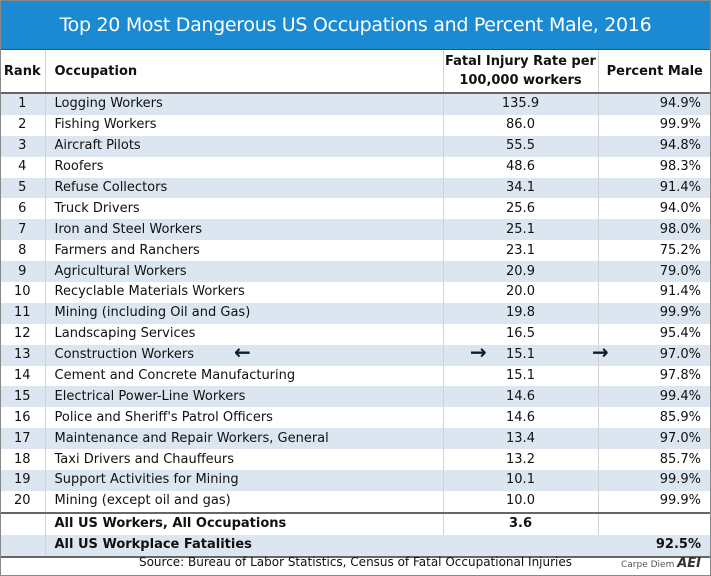 The height and width of the screenshot is (576, 711). What do you see at coordinates (243, 272) in the screenshot?
I see `occupation-cell: Agricultural Workers` at bounding box center [243, 272].